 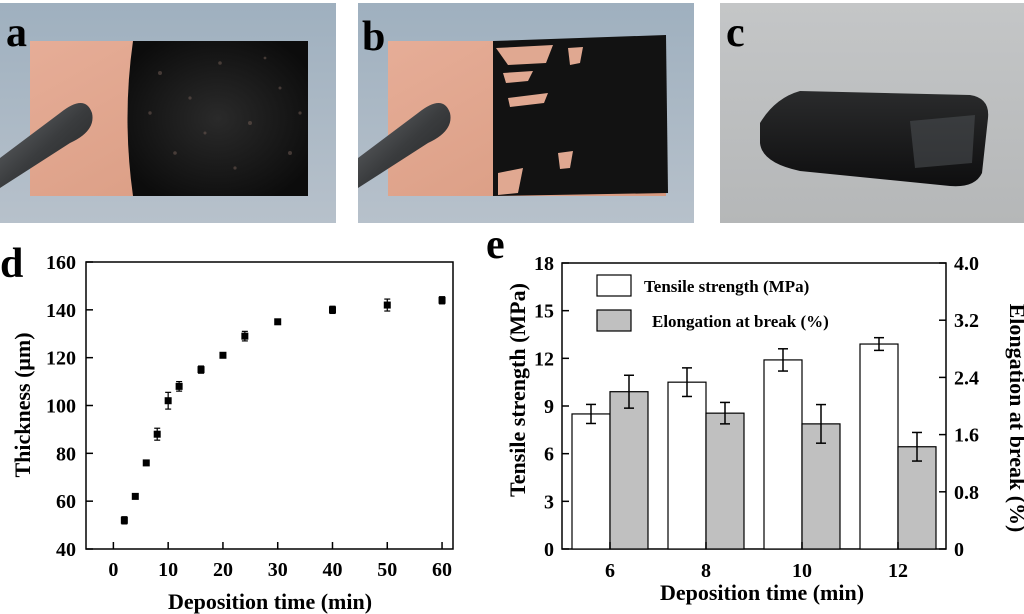 I want to click on y-tick-label: 120, so click(x=61, y=359).